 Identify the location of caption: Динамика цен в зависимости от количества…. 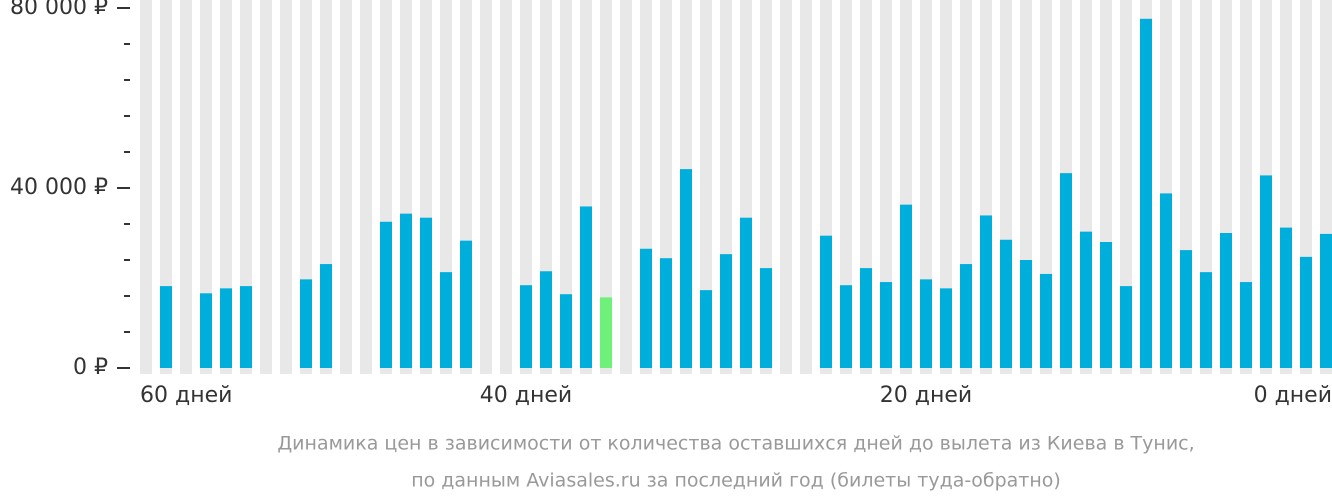
(735, 444).